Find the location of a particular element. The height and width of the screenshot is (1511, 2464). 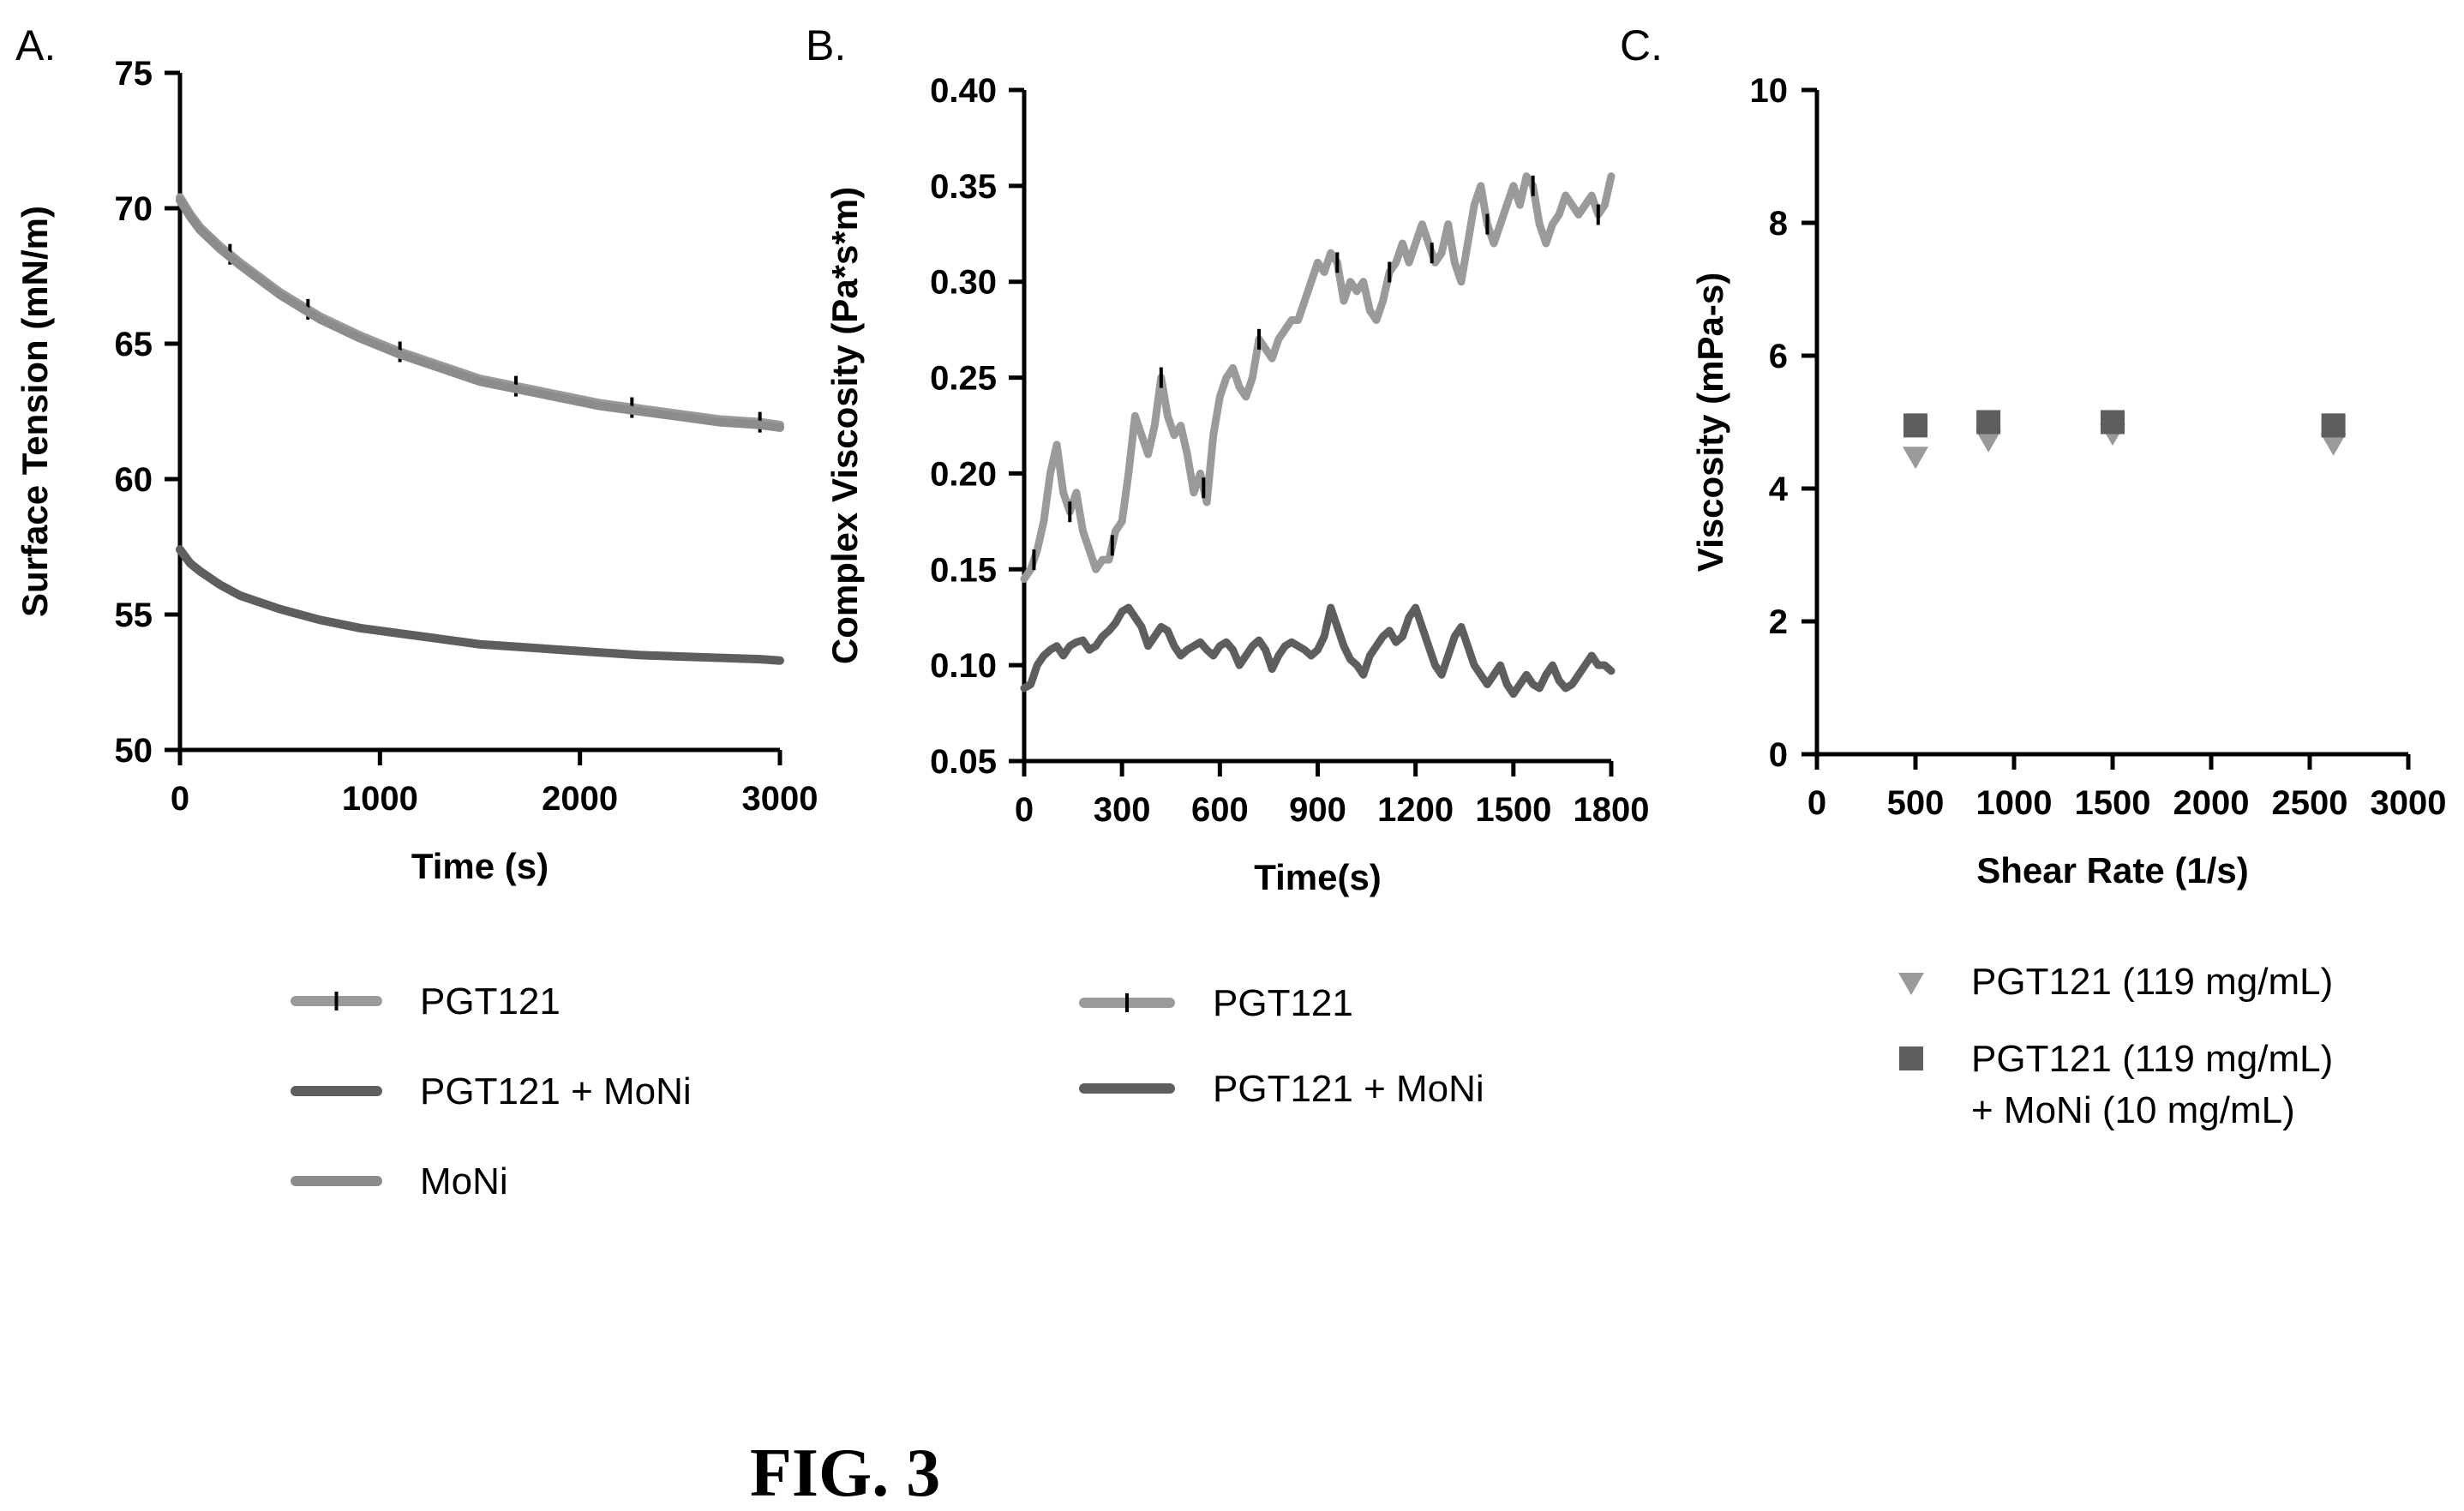

panel-a-x-tick-label: 3000 is located at coordinates (780, 799).